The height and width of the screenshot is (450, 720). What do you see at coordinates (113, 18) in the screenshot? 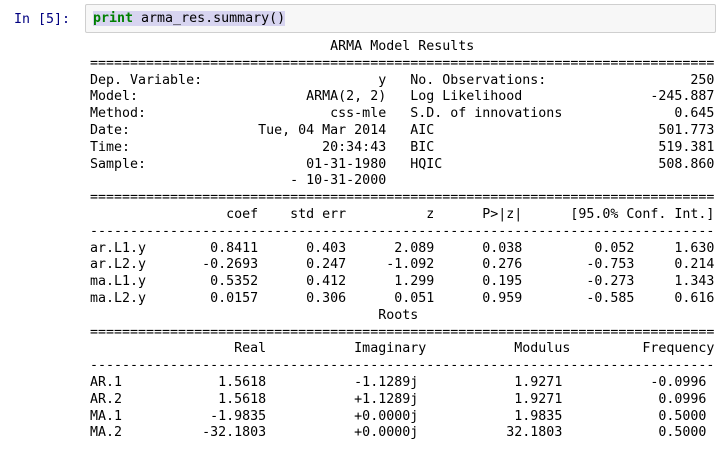
I see `print-keyword: print` at bounding box center [113, 18].